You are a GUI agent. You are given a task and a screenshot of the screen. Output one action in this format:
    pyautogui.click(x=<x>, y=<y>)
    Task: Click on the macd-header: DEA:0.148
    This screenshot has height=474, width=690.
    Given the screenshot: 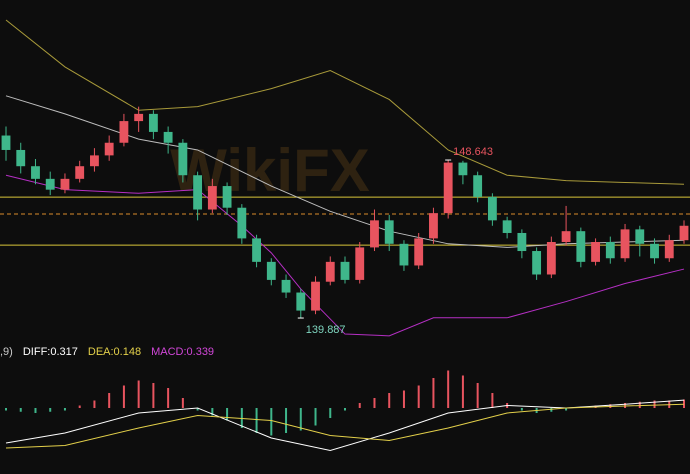 What is the action you would take?
    pyautogui.click(x=114, y=352)
    